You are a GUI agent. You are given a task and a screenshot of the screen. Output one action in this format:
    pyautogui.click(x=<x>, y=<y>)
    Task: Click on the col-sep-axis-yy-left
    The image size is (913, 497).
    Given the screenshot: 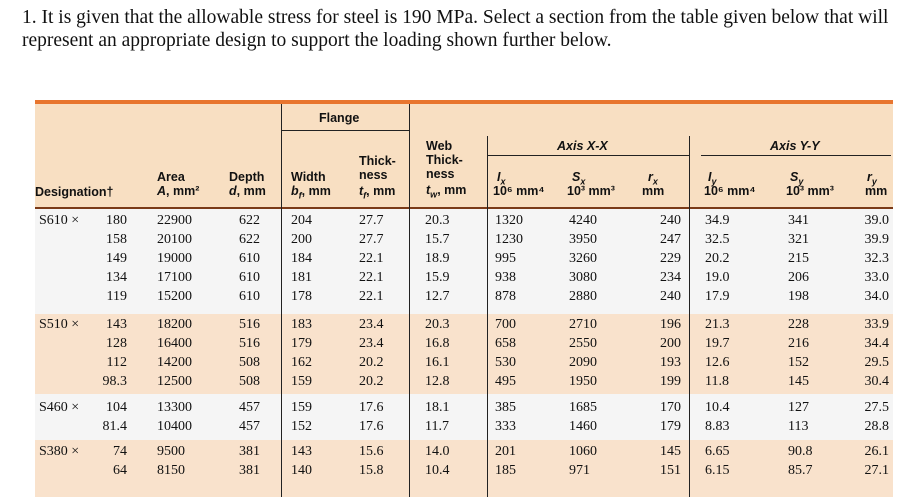 What is the action you would take?
    pyautogui.click(x=689, y=316)
    